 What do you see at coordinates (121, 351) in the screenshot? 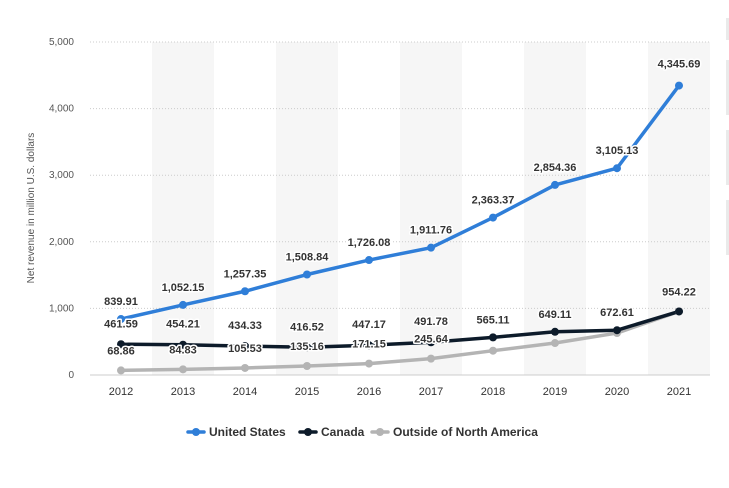
I see `data-label: 68.86` at bounding box center [121, 351].